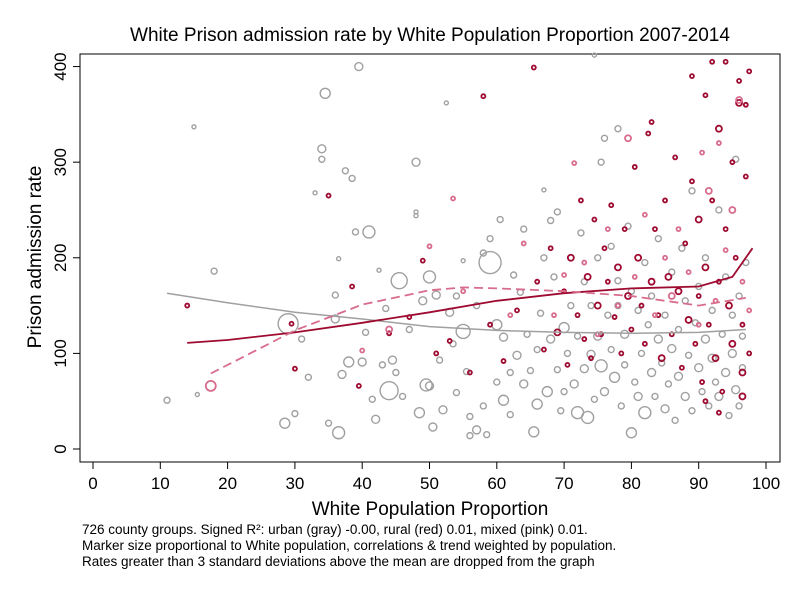 This screenshot has height=600, width=800. Describe the element at coordinates (456, 313) in the screenshot. I see `urban-trend-line` at that location.